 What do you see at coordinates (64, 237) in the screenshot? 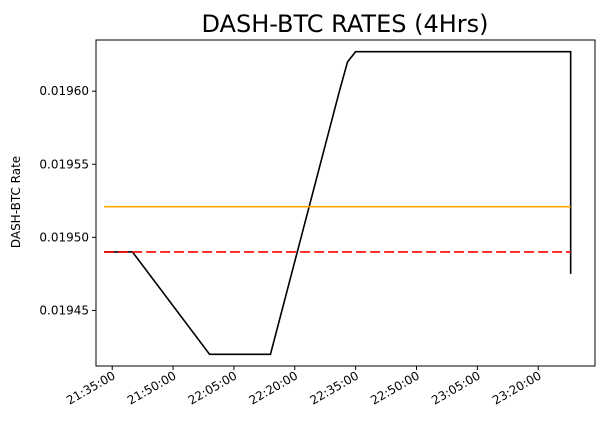
I see `y-tick-label-2: 0.01950` at bounding box center [64, 237].